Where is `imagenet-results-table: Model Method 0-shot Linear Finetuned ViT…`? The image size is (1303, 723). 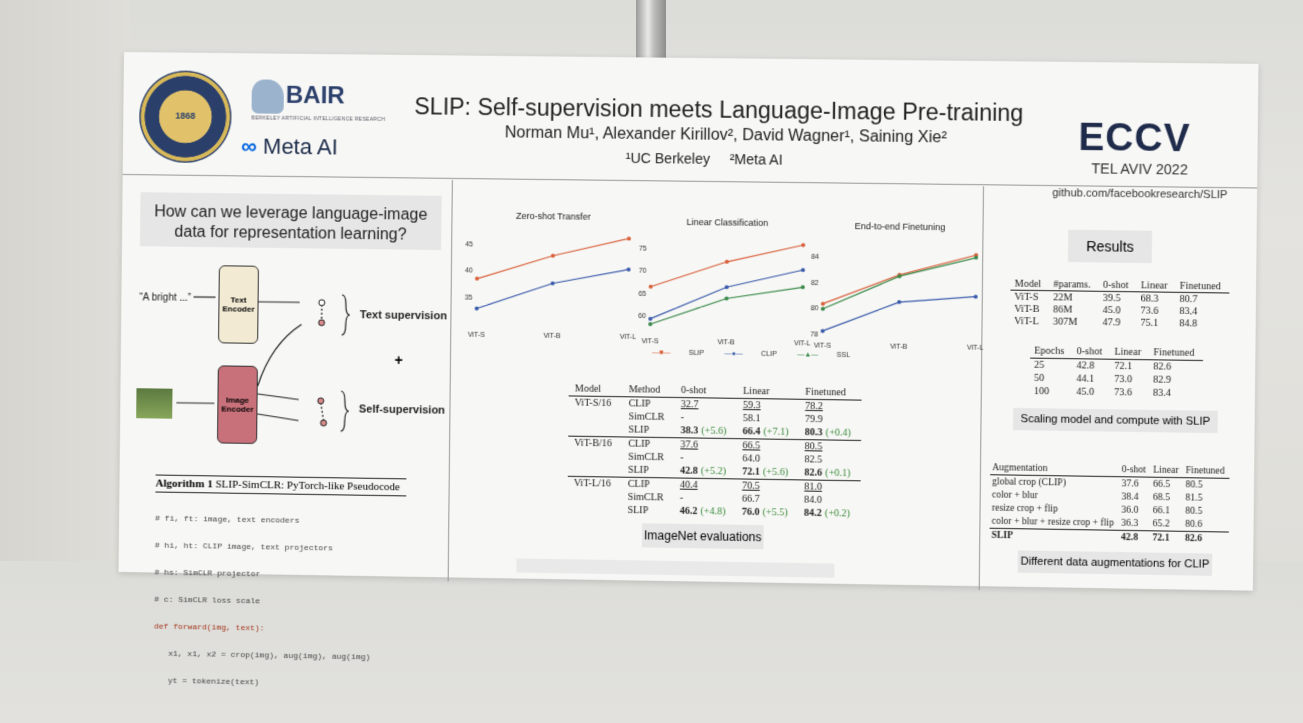
imagenet-results-table: Model Method 0-shot Linear Finetuned ViT… is located at coordinates (714, 451).